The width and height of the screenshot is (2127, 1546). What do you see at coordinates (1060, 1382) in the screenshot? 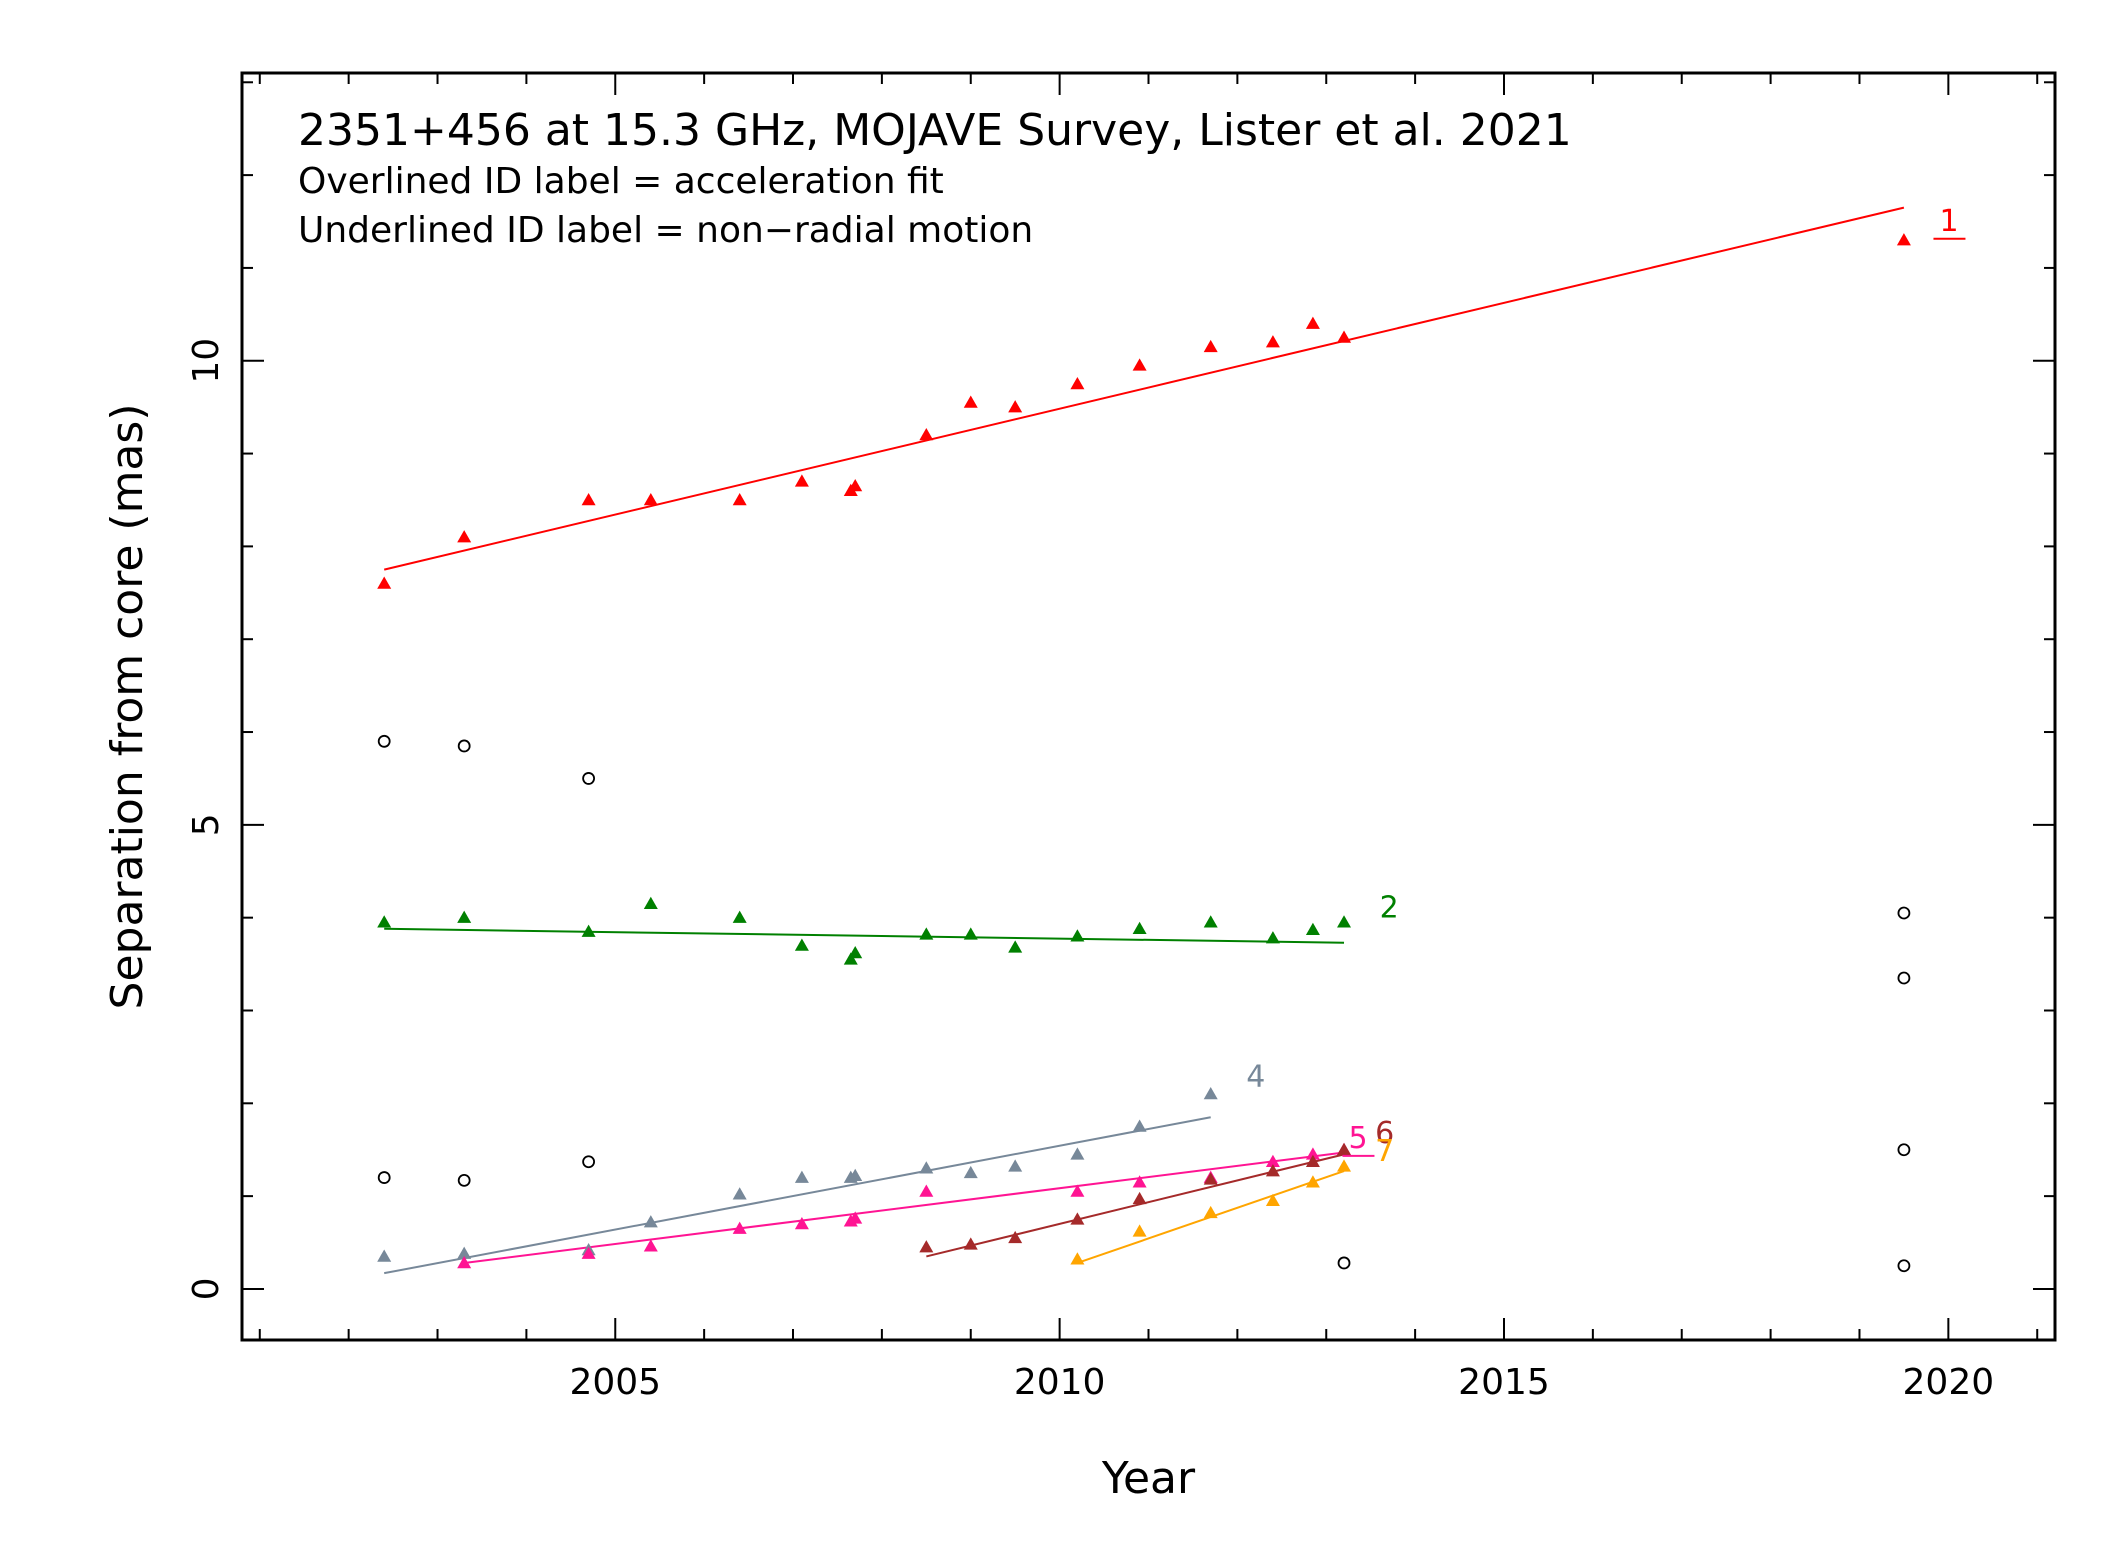
I see `x-tick-label: 2010` at bounding box center [1060, 1382].